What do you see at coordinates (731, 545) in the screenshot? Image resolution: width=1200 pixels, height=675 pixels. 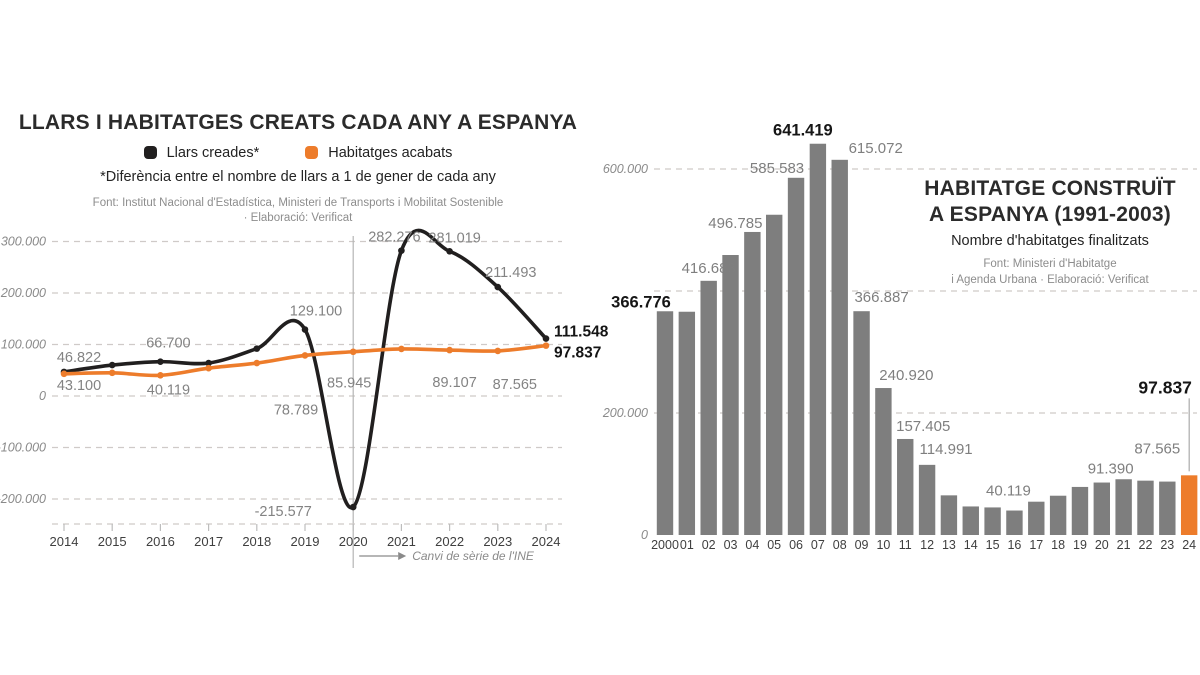 I see `x-axis-year-label: 03` at bounding box center [731, 545].